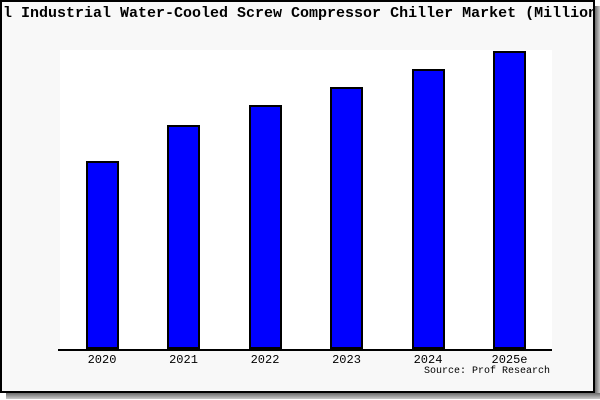 This screenshot has width=600, height=400. Describe the element at coordinates (428, 360) in the screenshot. I see `x-axis-label-2024: 2024` at that location.